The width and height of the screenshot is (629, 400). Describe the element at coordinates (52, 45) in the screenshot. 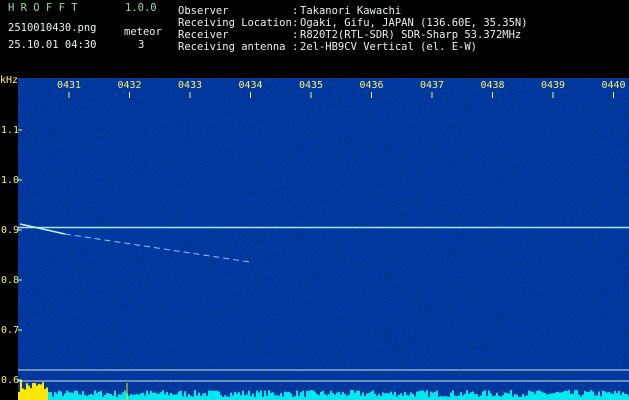

I see `timestamp: 25.10.01 04:30` at that location.